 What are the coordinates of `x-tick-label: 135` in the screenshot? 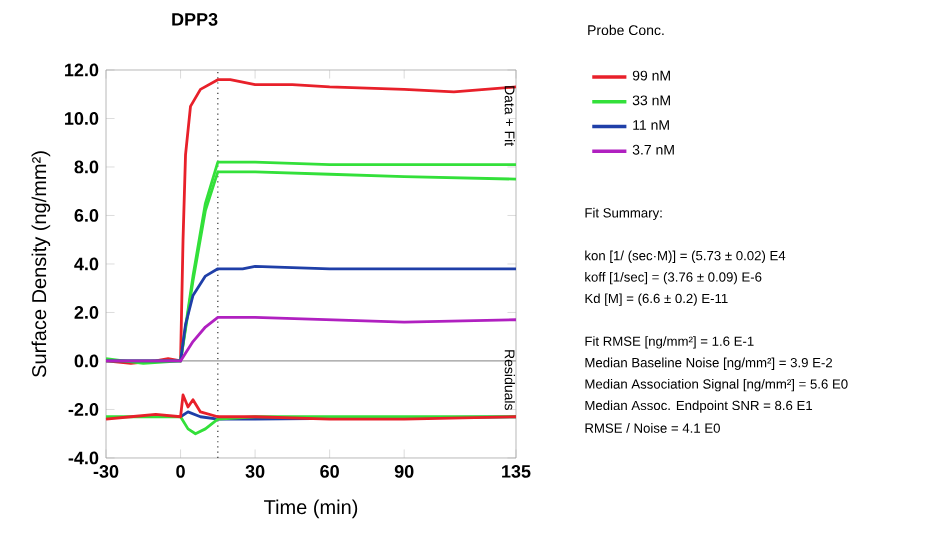 It's located at (516, 471).